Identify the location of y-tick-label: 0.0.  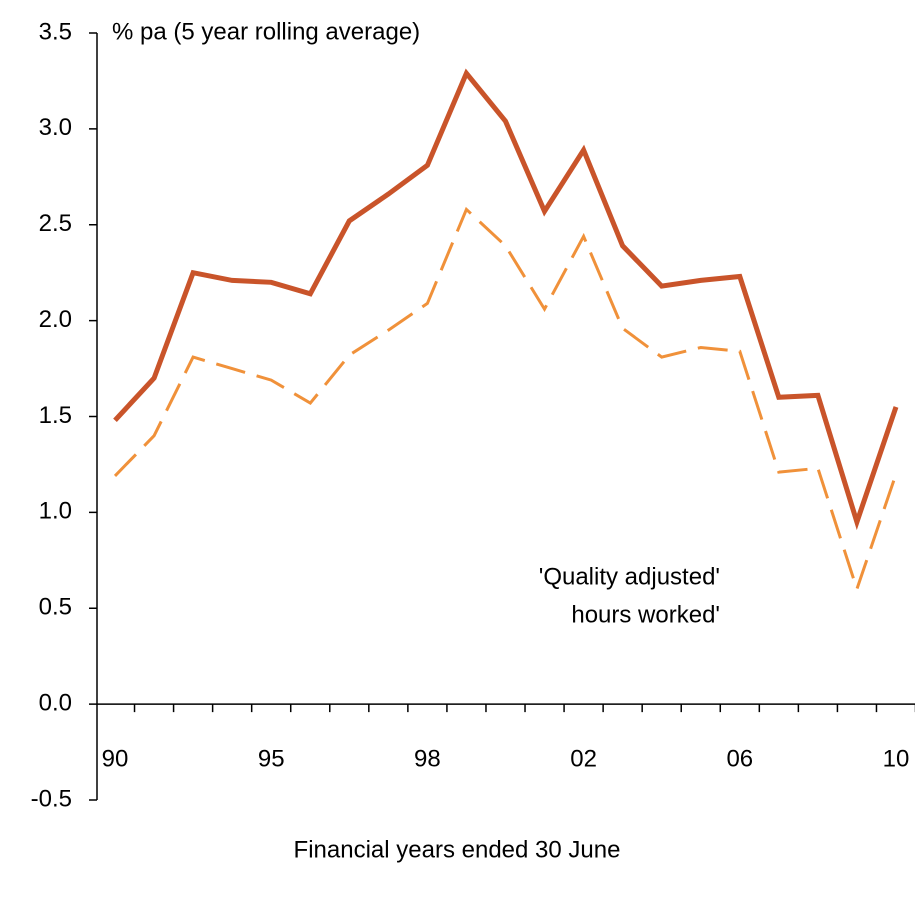
(55, 702).